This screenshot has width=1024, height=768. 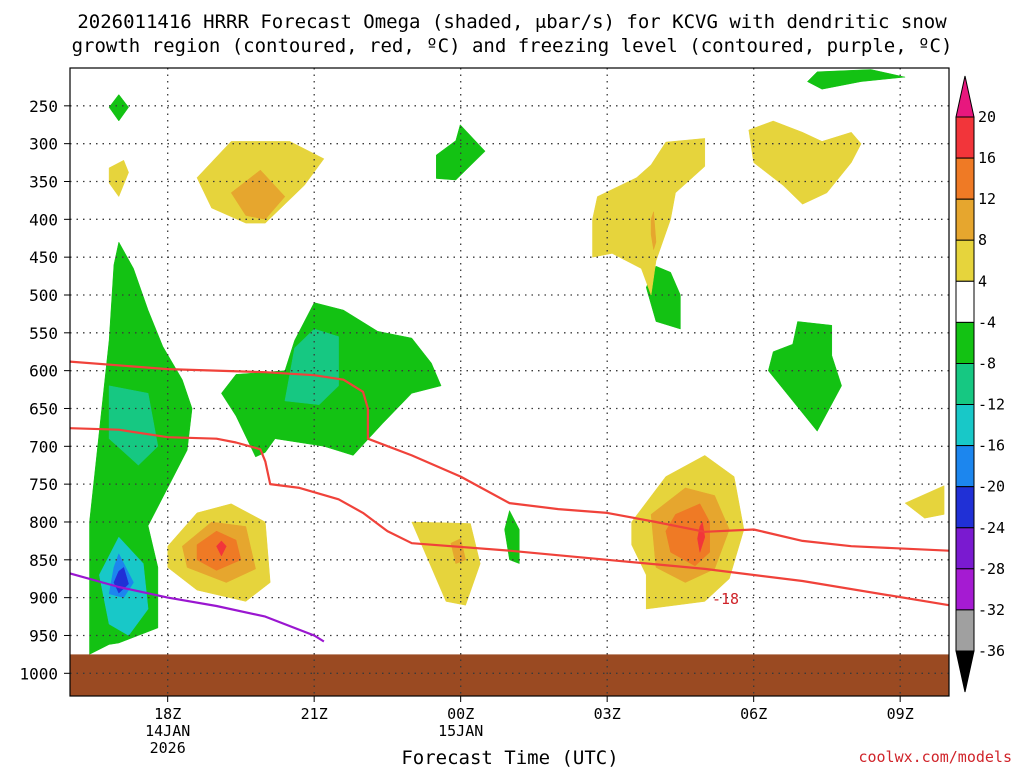 I want to click on colorbar-label-7: -12, so click(x=991, y=405).